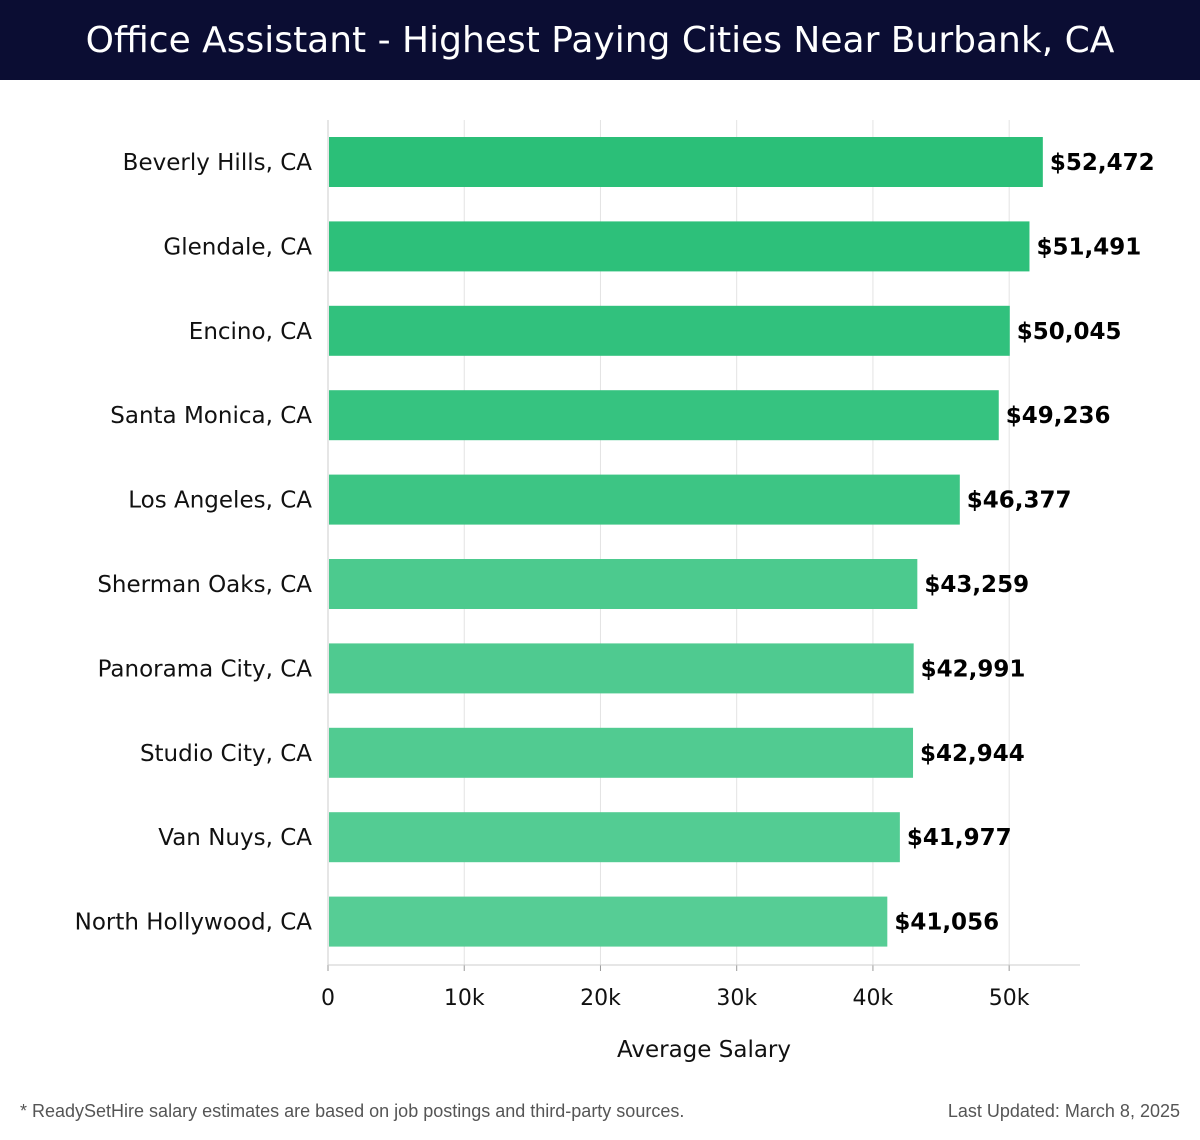  What do you see at coordinates (1009, 998) in the screenshot?
I see `x-tick-label: 50k` at bounding box center [1009, 998].